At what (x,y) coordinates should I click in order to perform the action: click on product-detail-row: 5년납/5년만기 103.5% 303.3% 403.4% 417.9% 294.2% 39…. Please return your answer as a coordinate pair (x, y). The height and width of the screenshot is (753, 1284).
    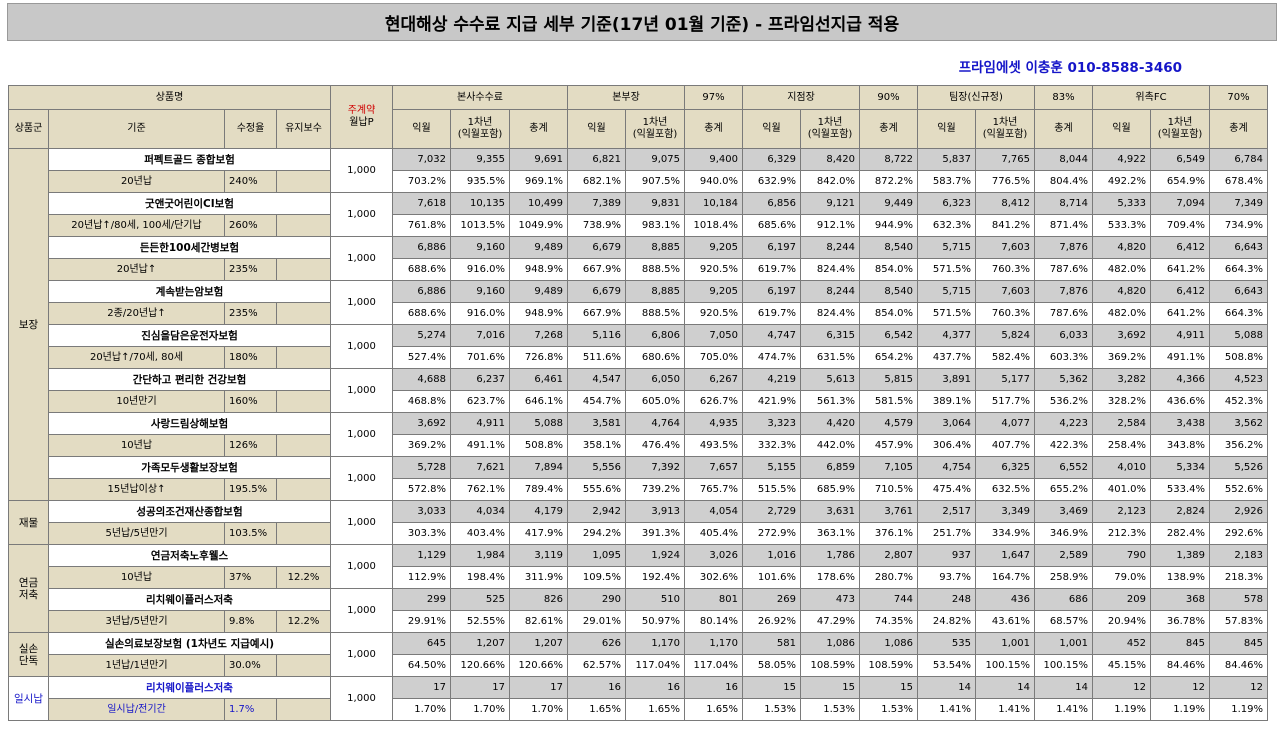
    Looking at the image, I should click on (638, 533).